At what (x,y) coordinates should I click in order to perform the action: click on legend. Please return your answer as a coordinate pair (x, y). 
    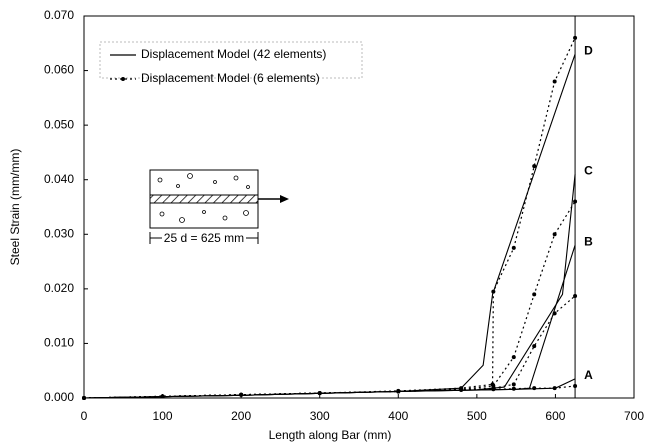
    Looking at the image, I should click on (231, 60).